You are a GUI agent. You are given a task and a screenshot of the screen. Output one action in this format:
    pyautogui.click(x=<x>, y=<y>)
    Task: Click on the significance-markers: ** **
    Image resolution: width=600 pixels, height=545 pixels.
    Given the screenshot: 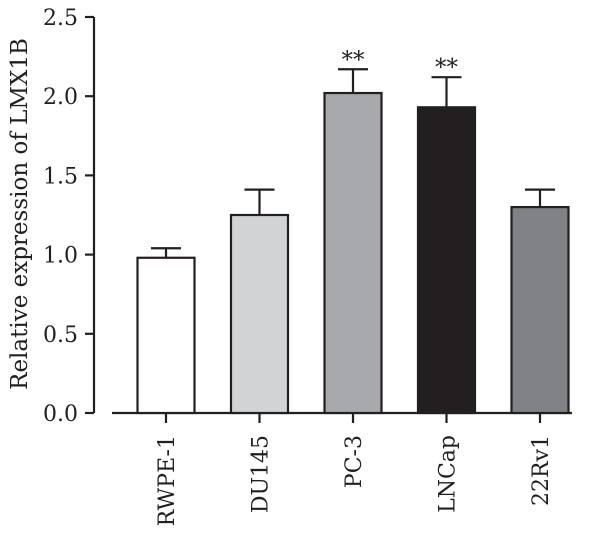 What is the action you would take?
    pyautogui.click(x=400, y=64)
    